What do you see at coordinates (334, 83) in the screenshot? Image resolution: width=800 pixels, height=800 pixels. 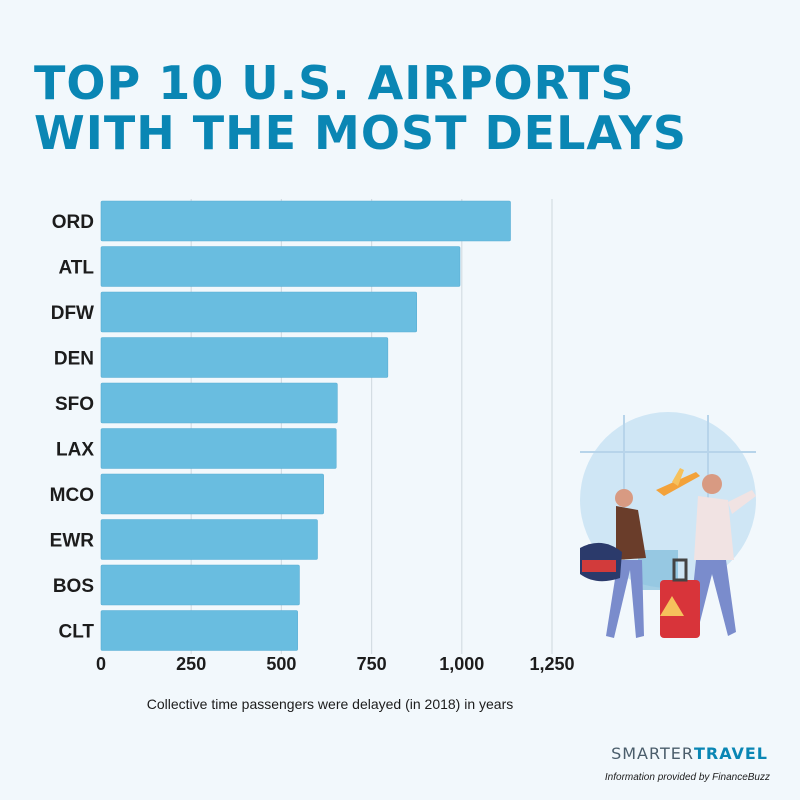 I see `title-line-1: TOP 10 U.S. AIRPORTS` at bounding box center [334, 83].